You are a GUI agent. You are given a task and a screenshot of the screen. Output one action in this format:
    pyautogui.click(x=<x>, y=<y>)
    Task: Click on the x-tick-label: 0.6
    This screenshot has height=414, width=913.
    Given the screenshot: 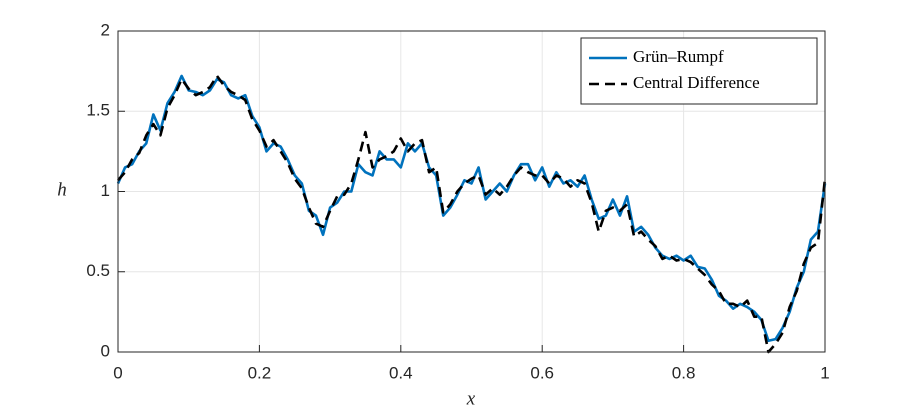 What is the action you would take?
    pyautogui.click(x=542, y=372)
    